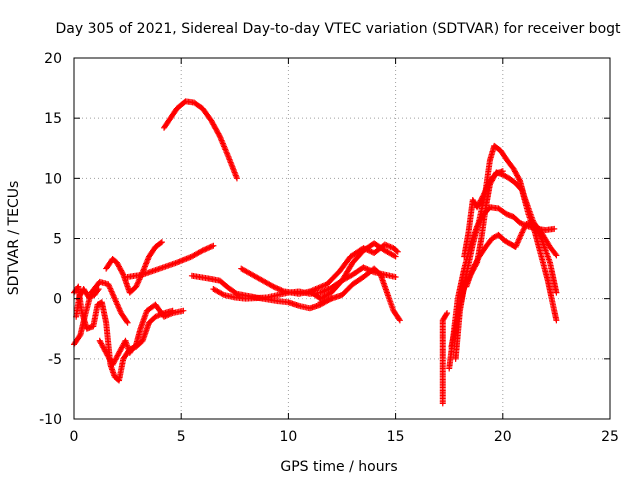  I want to click on y-tick-label: 5, so click(57, 240).